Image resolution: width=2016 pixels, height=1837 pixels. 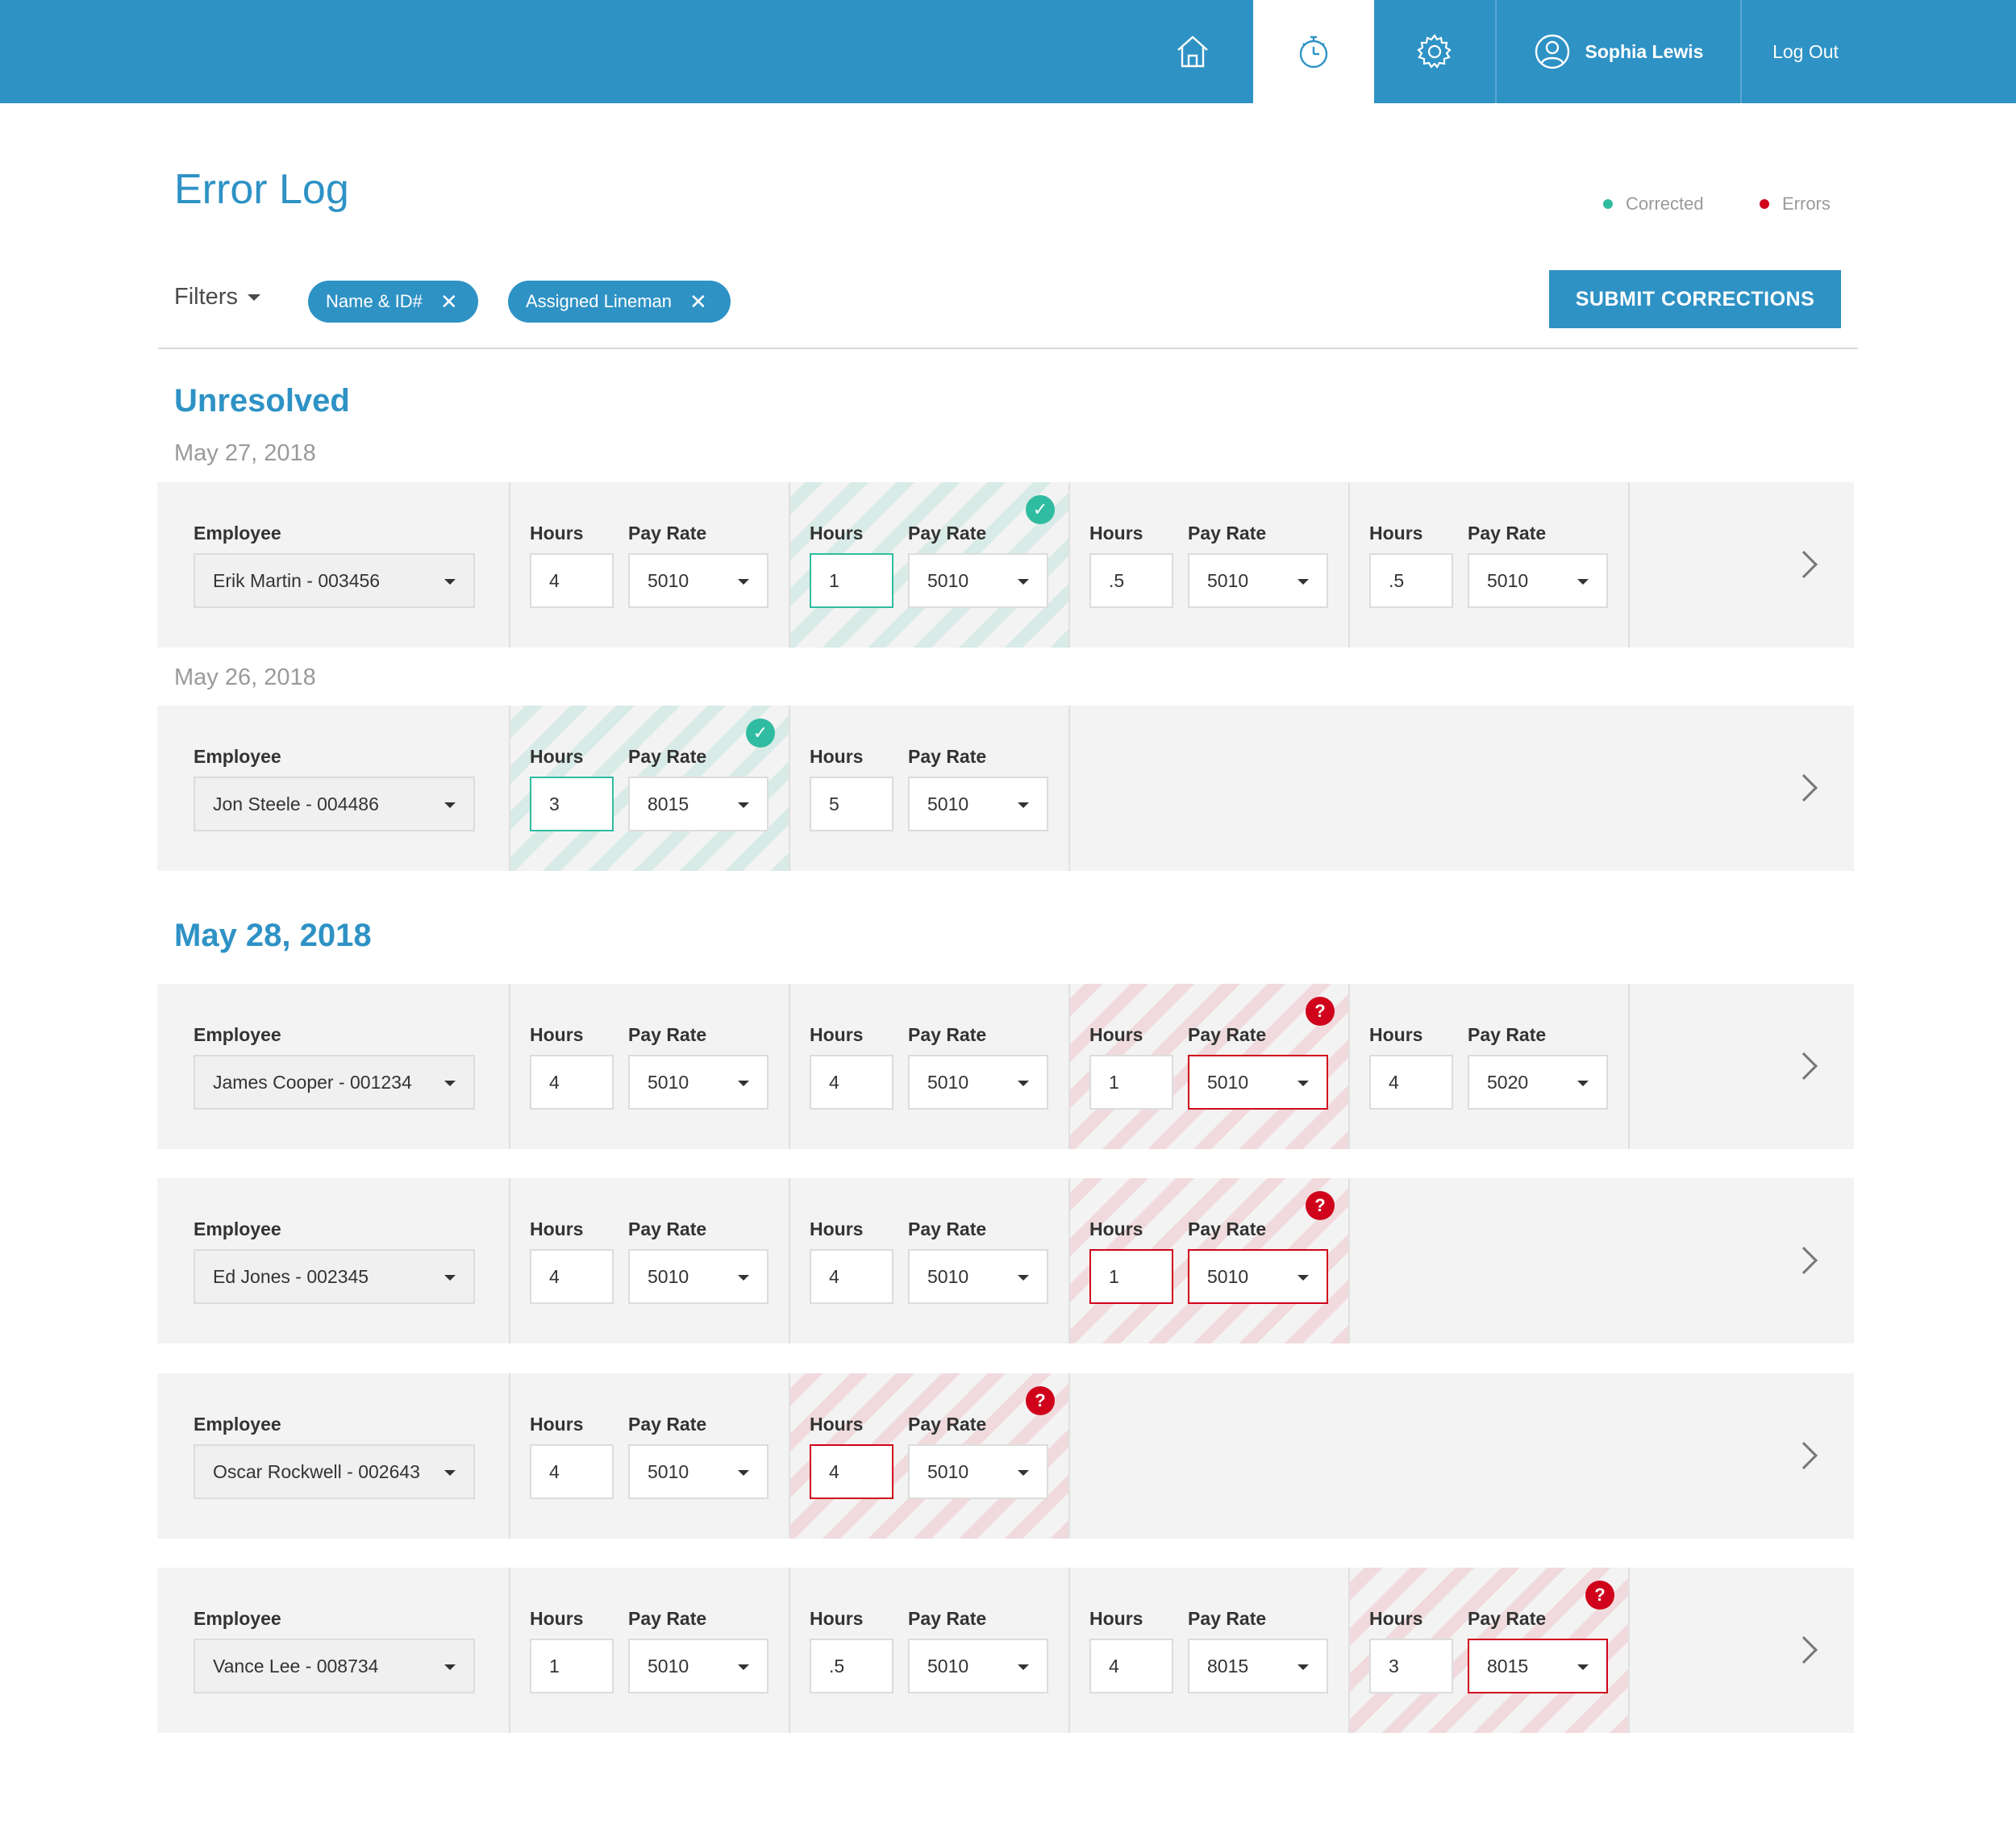 I want to click on employee-cell: Employee Vance Lee - 008734, so click(x=333, y=1650).